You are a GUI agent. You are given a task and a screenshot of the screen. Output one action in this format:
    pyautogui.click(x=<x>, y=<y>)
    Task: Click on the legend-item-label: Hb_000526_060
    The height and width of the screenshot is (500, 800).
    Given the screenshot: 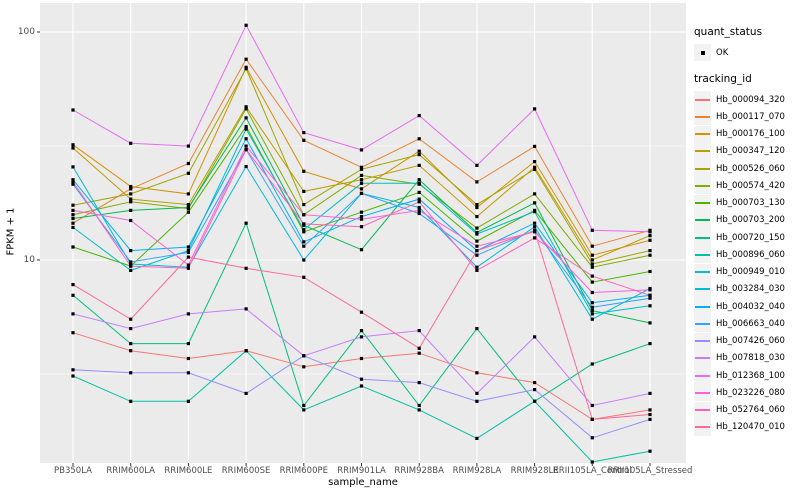 What is the action you would take?
    pyautogui.click(x=750, y=168)
    